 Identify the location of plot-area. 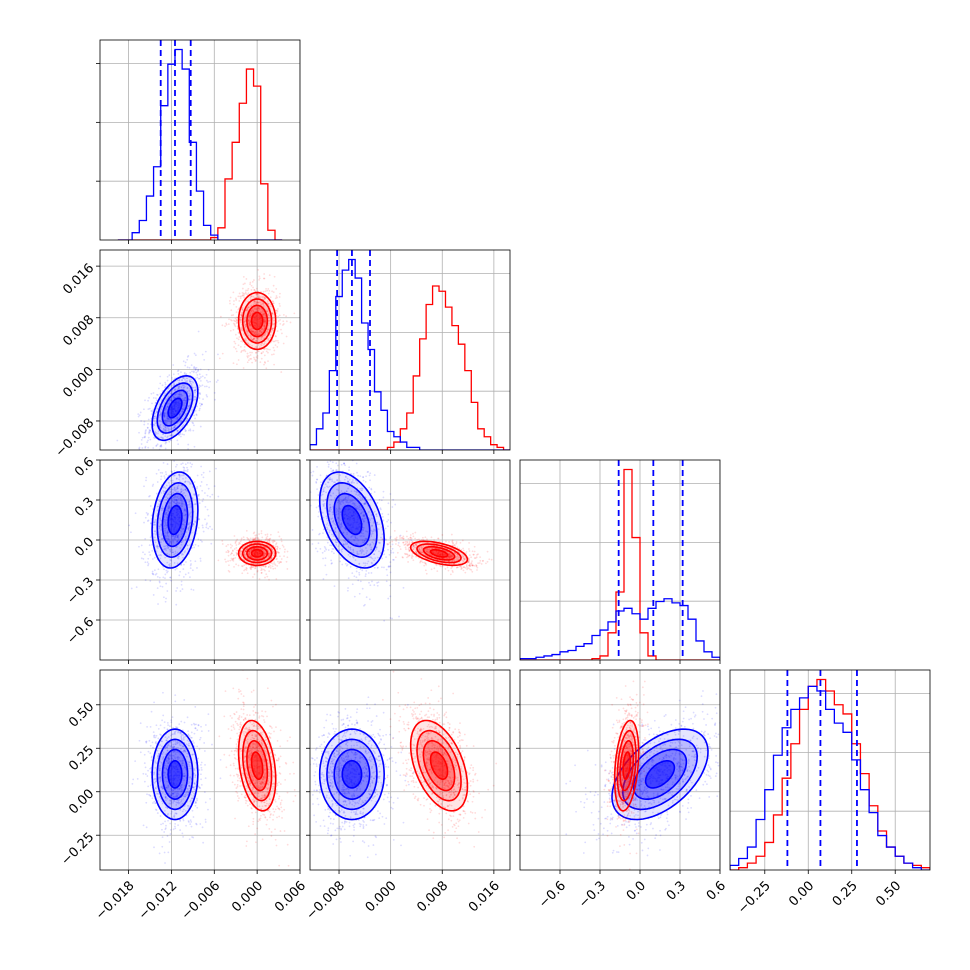
(200, 357).